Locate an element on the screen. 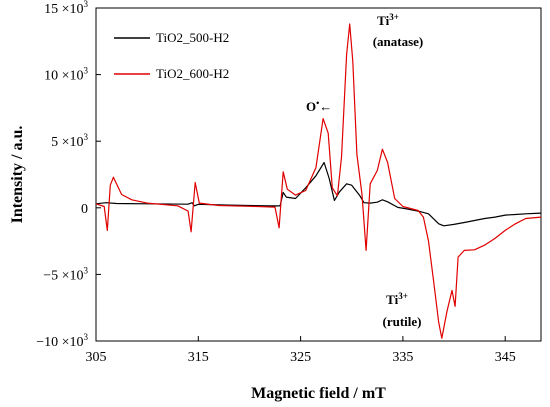 This screenshot has height=407, width=550. x-tick-label: 305 is located at coordinates (96, 357).